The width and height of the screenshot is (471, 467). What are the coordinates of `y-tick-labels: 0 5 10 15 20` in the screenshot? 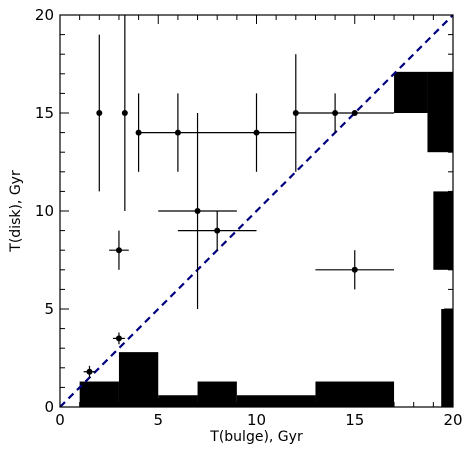 It's located at (44, 211).